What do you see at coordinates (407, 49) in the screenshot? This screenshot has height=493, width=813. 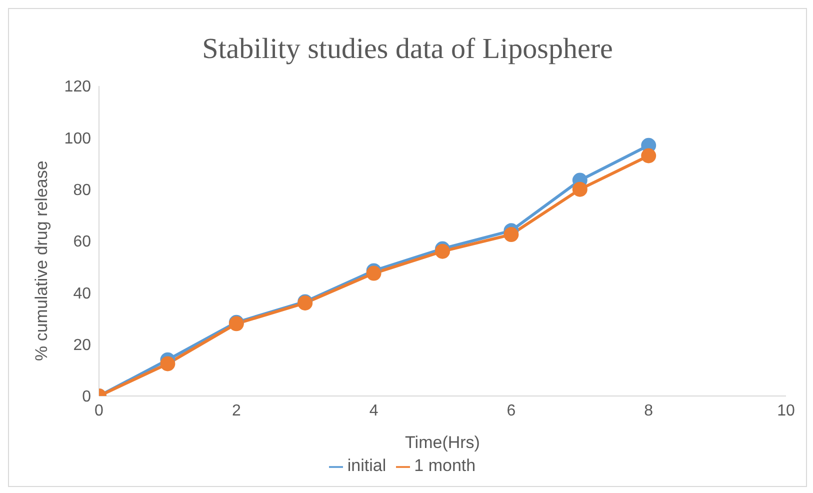 I see `chart-title: Stability studies data of Liposphere` at bounding box center [407, 49].